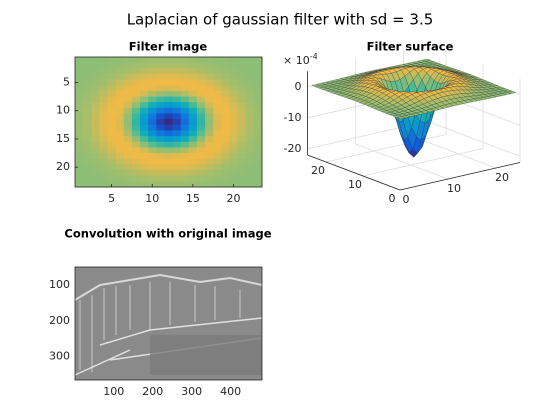 This screenshot has height=420, width=560. I want to click on z-tick-label: 0, so click(298, 86).